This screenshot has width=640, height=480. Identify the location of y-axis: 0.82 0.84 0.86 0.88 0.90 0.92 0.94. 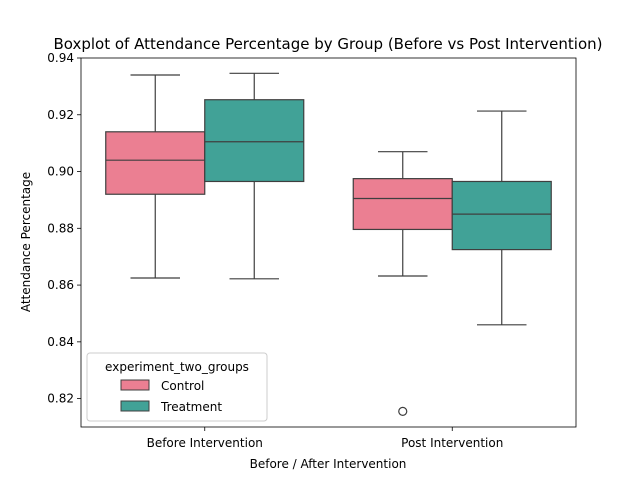
(64, 228).